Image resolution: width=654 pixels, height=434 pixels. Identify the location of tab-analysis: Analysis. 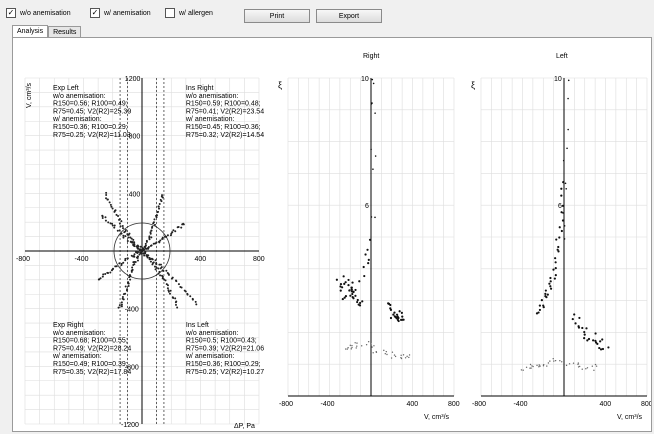
(30, 31).